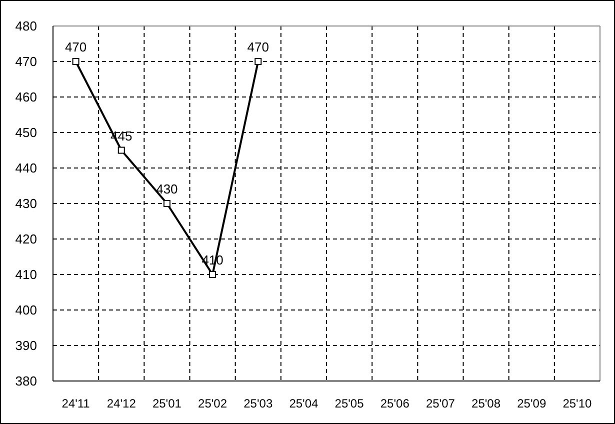 The height and width of the screenshot is (424, 615). Describe the element at coordinates (26, 62) in the screenshot. I see `y-tick-label: 470` at that location.